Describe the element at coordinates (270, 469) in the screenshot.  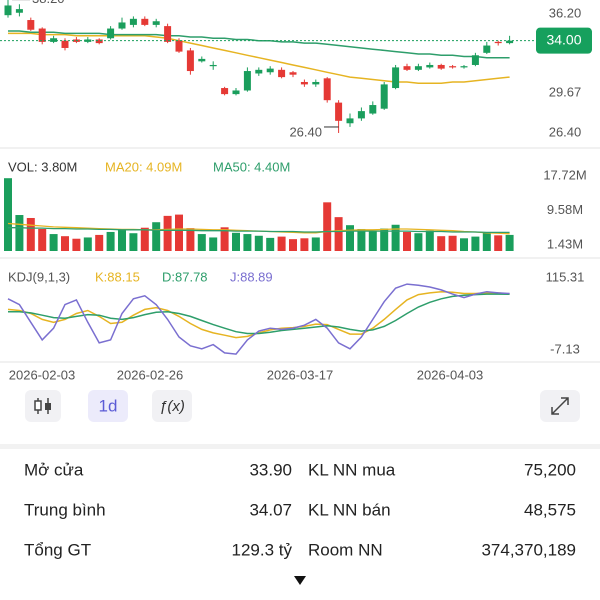
I see `stat-value: 33.90` at that location.